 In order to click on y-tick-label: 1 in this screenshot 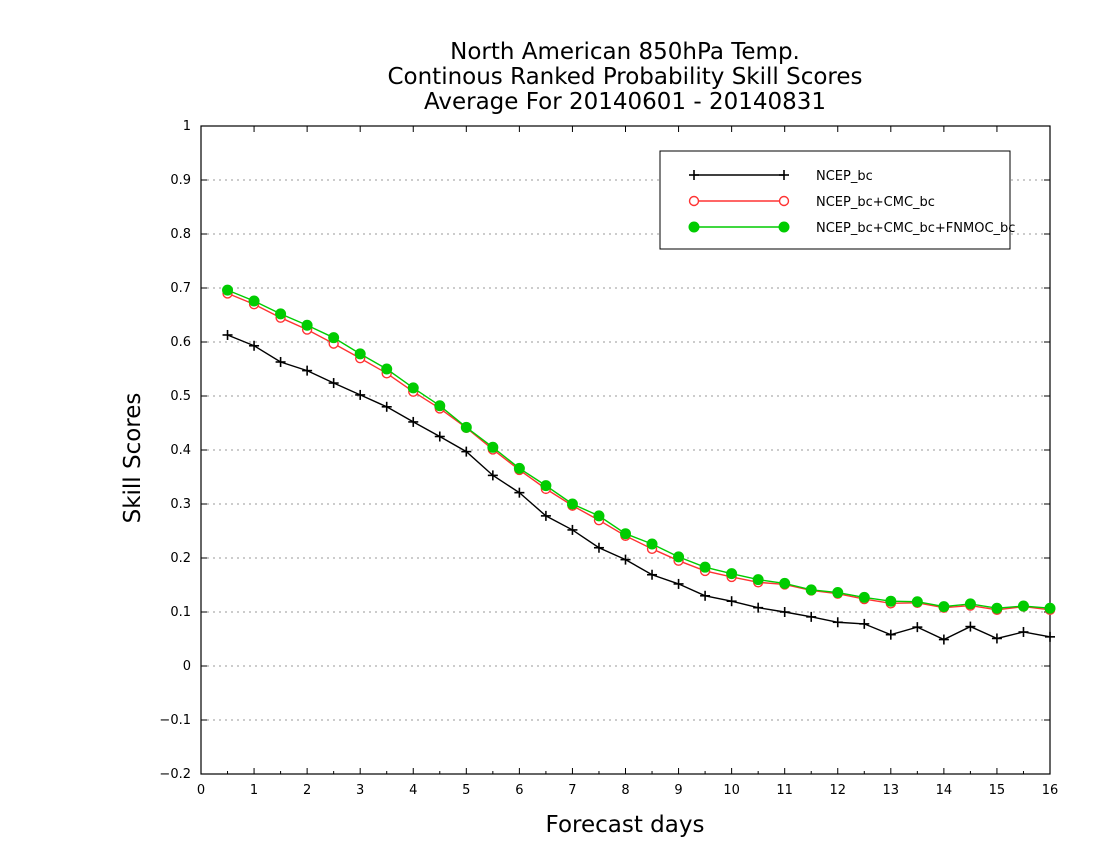, I will do `click(187, 126)`.